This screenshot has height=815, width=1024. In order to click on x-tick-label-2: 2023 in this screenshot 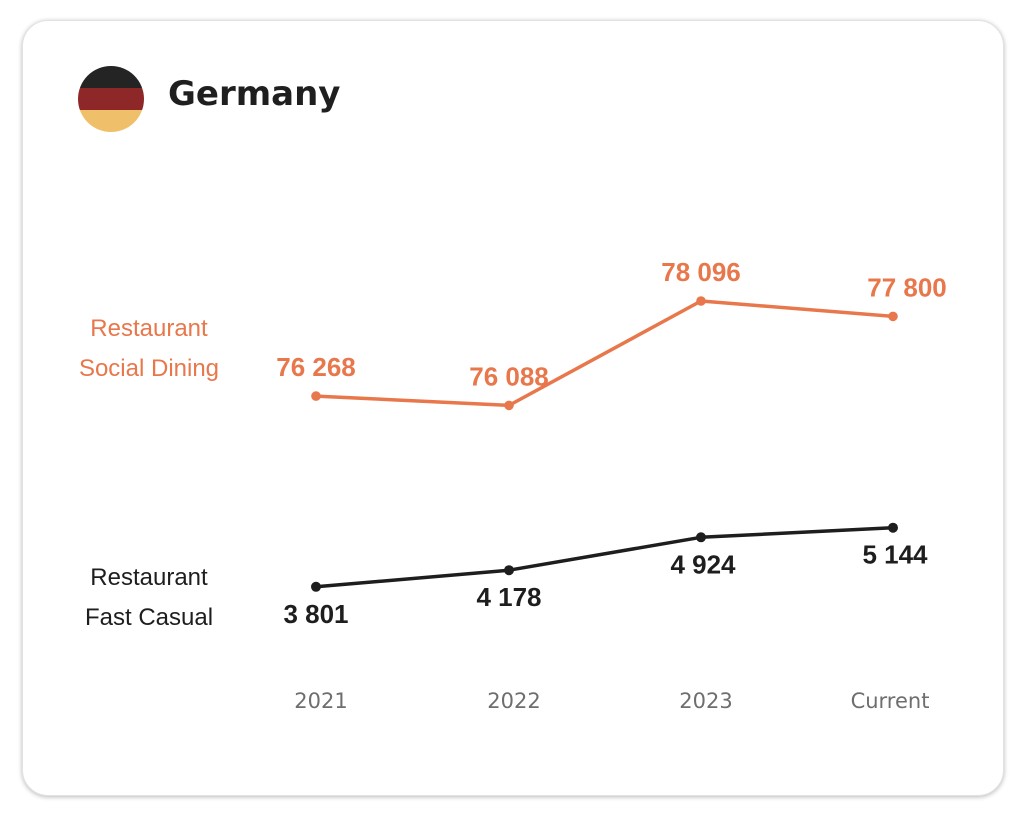, I will do `click(705, 701)`.